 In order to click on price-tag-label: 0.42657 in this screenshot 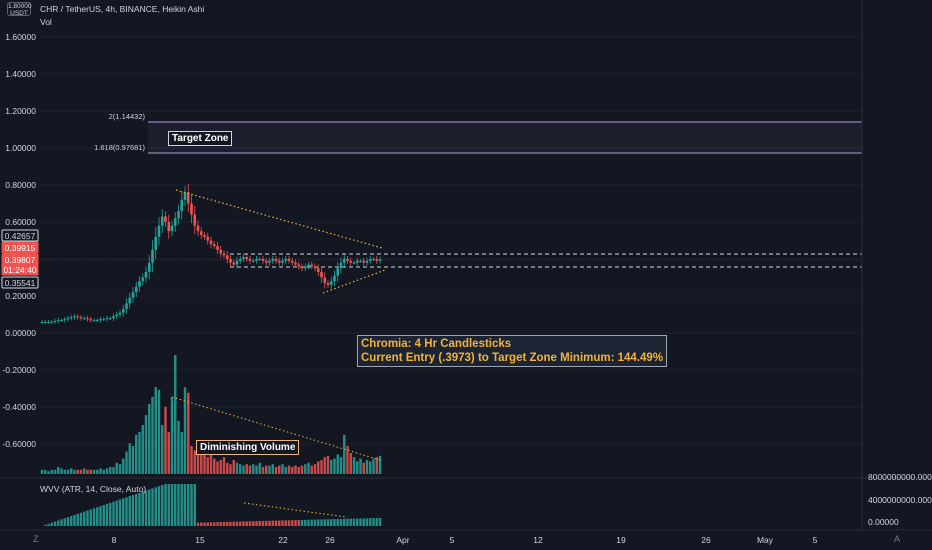, I will do `click(20, 236)`.